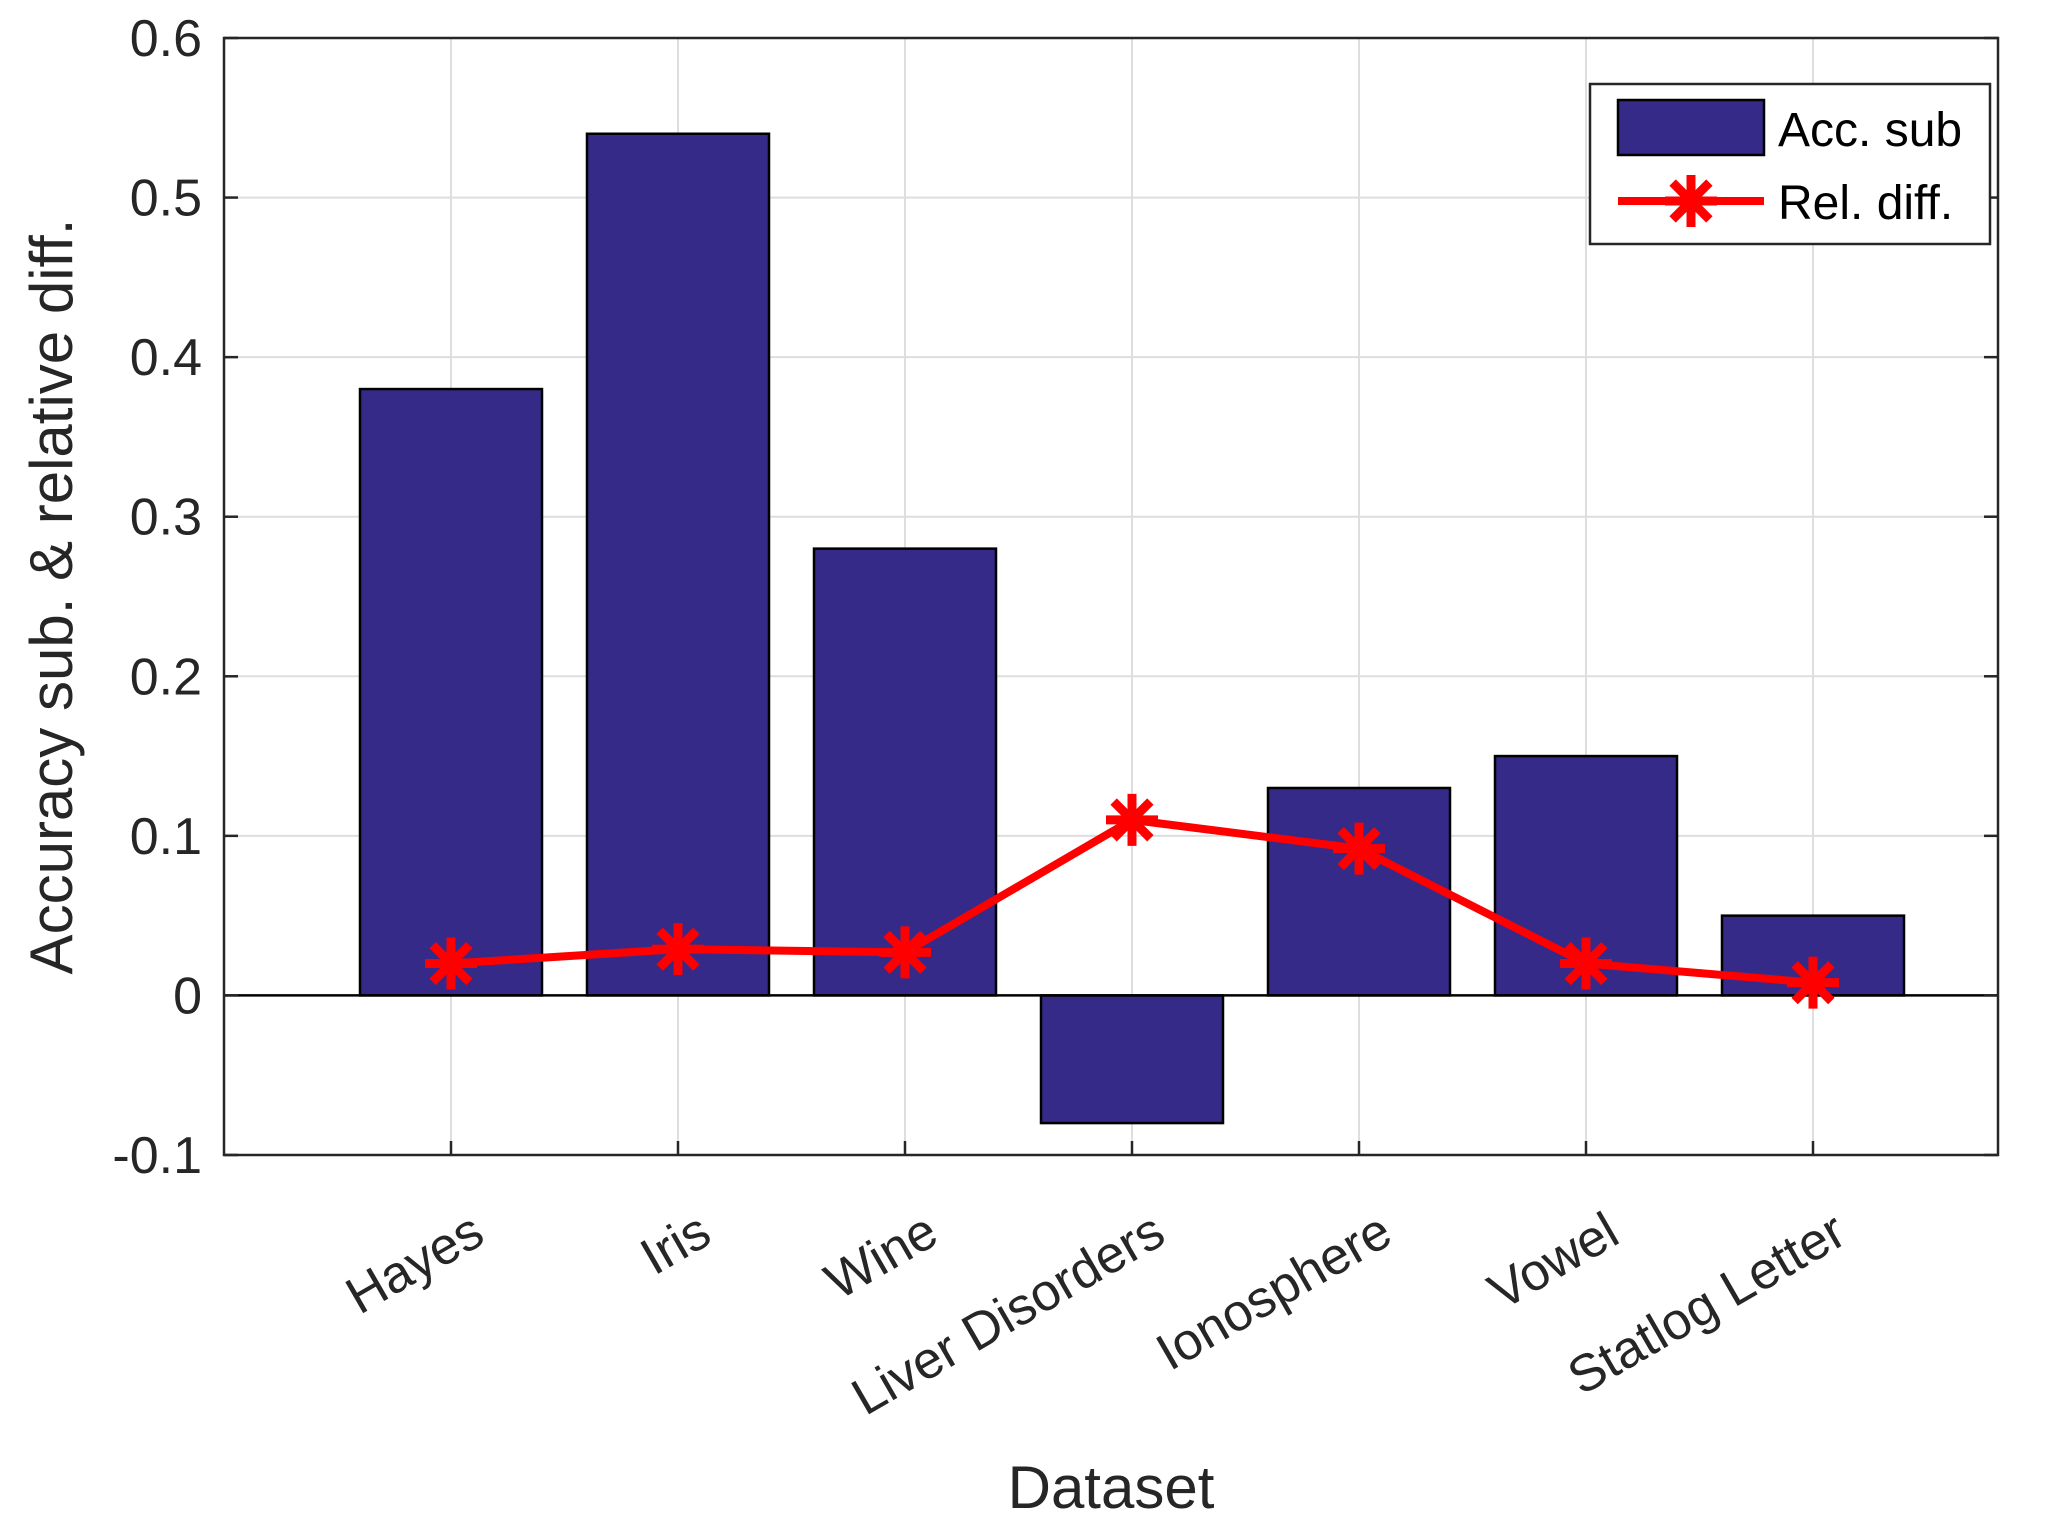 This screenshot has width=2052, height=1532. Describe the element at coordinates (905, 952) in the screenshot. I see `rel-diff-point-wine` at that location.